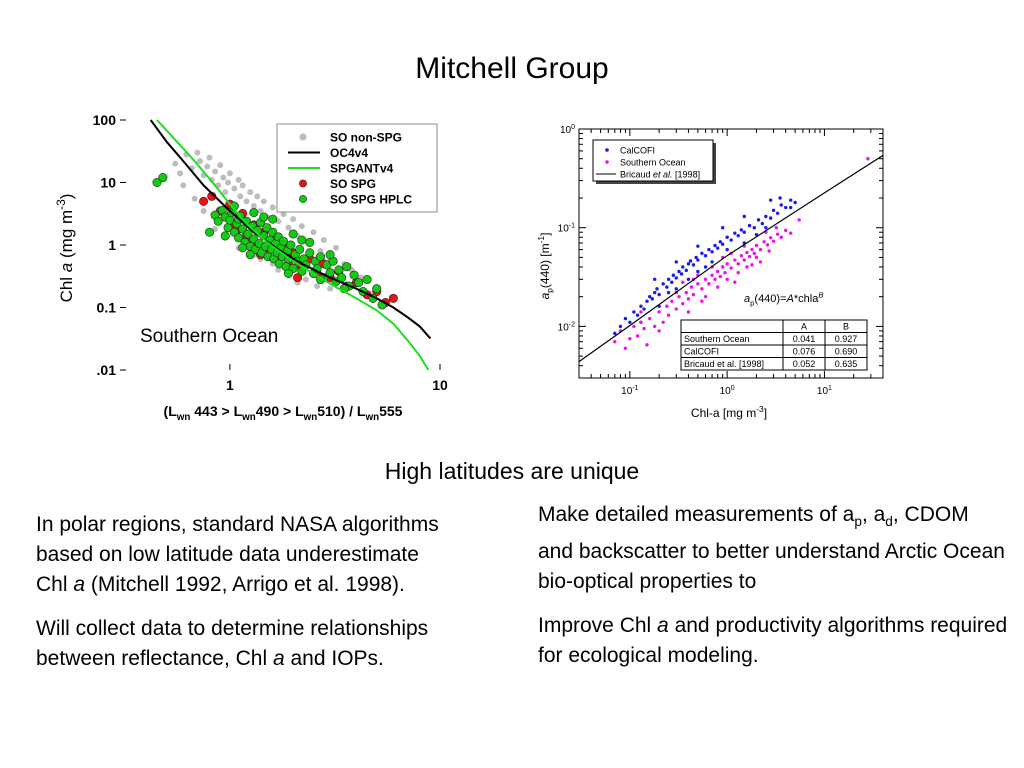 This screenshot has width=1024, height=768. Describe the element at coordinates (660, 175) in the screenshot. I see `legend-label-bricaud-et-al-1998: Bricaud et al. [1998]` at that location.